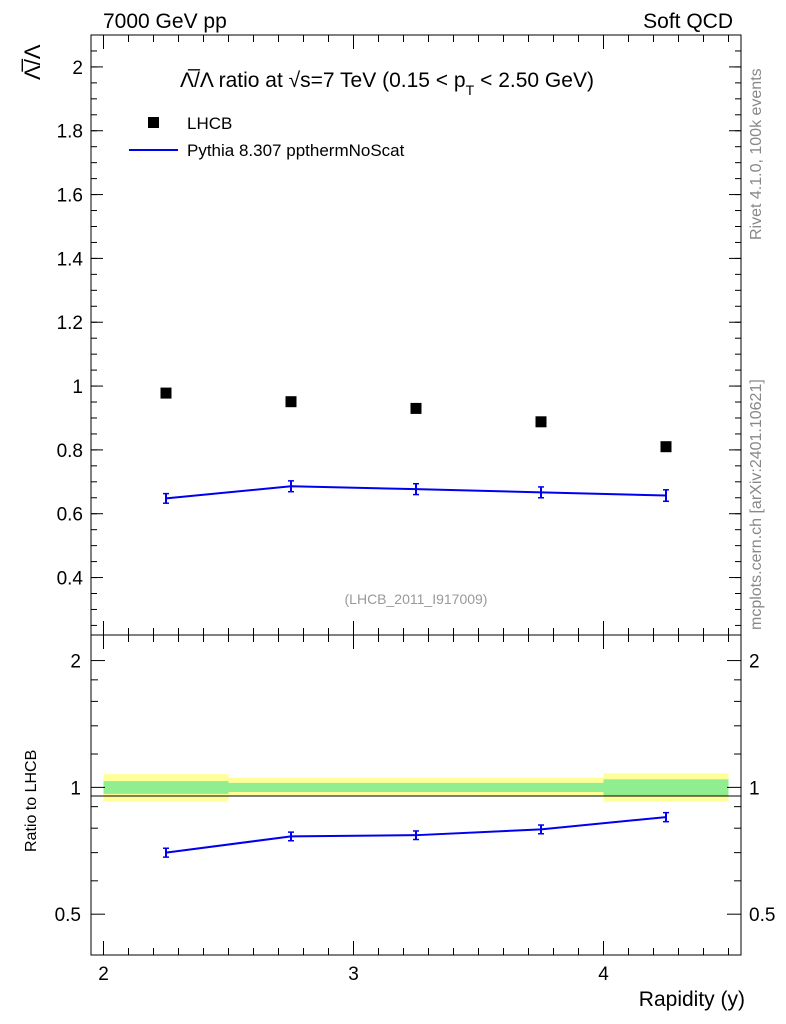 The width and height of the screenshot is (786, 1024). Describe the element at coordinates (470, 90) in the screenshot. I see `title-subscript: T` at that location.